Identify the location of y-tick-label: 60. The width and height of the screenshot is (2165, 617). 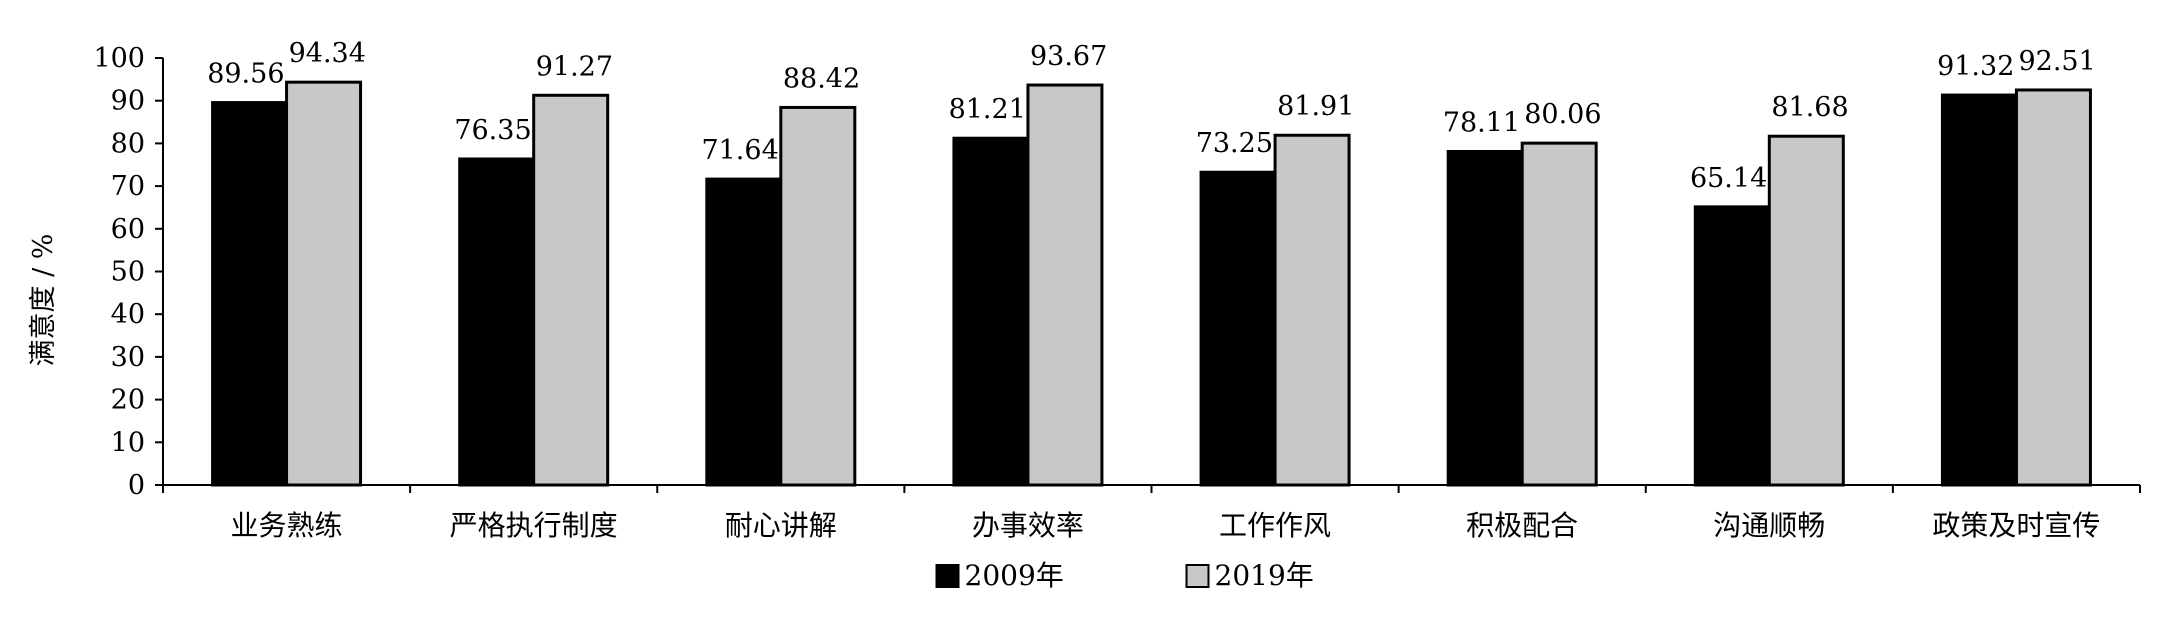
(128, 229).